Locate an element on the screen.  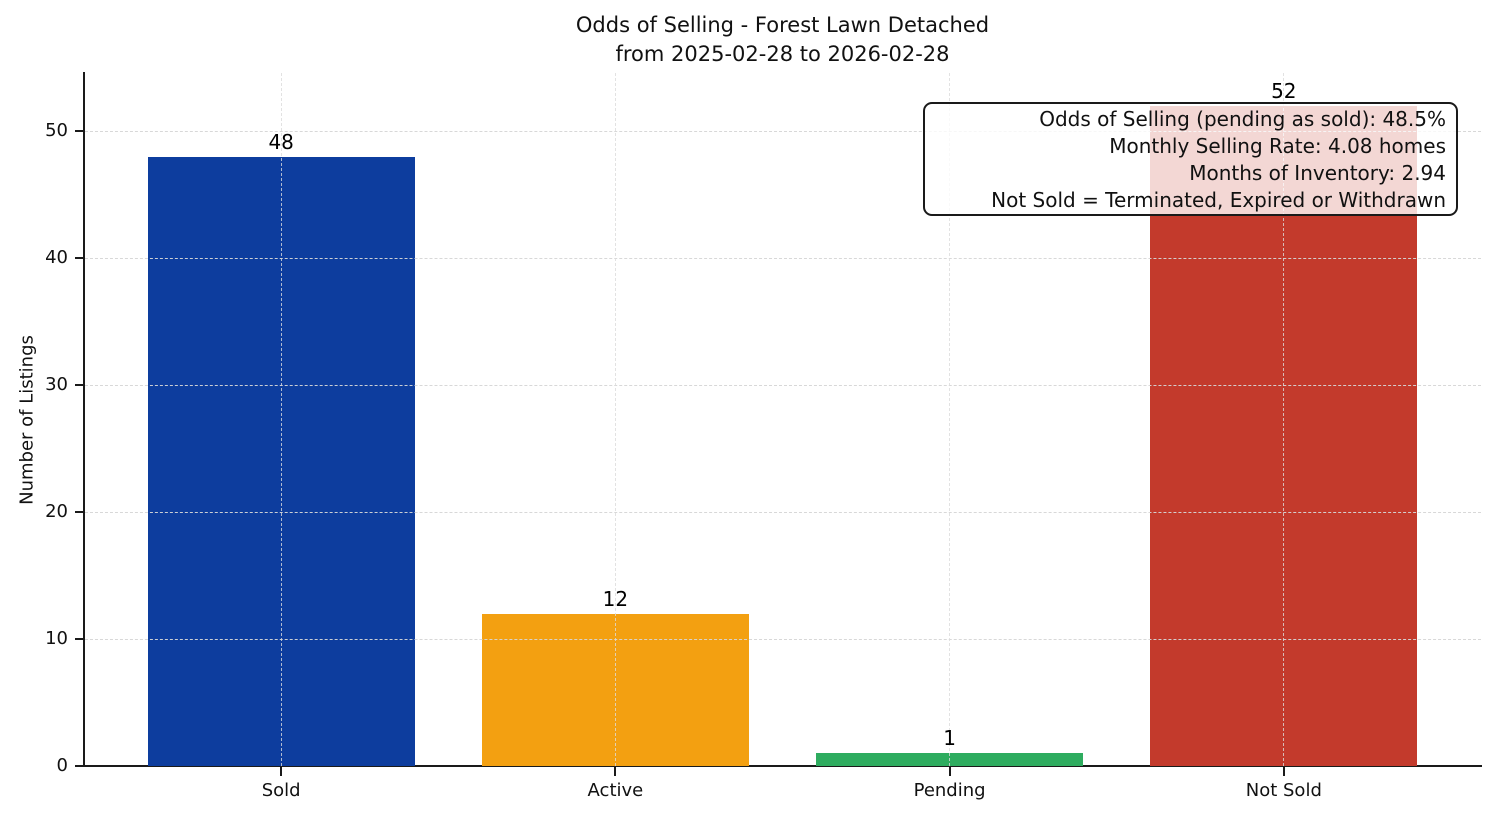
gridline-vertical-sold is located at coordinates (281, 419).